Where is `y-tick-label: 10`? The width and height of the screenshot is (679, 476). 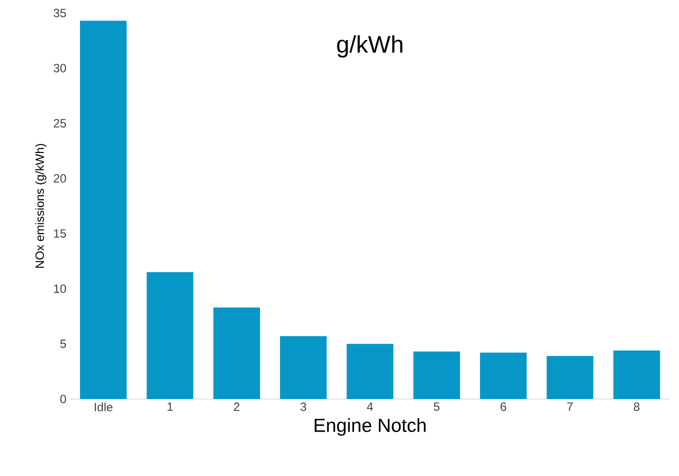 y-tick-label: 10 is located at coordinates (60, 288).